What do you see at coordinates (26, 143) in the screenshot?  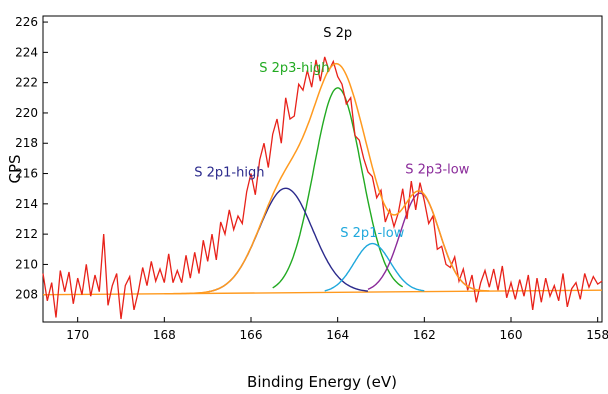 I see `y-tick-label: 218` at bounding box center [26, 143].